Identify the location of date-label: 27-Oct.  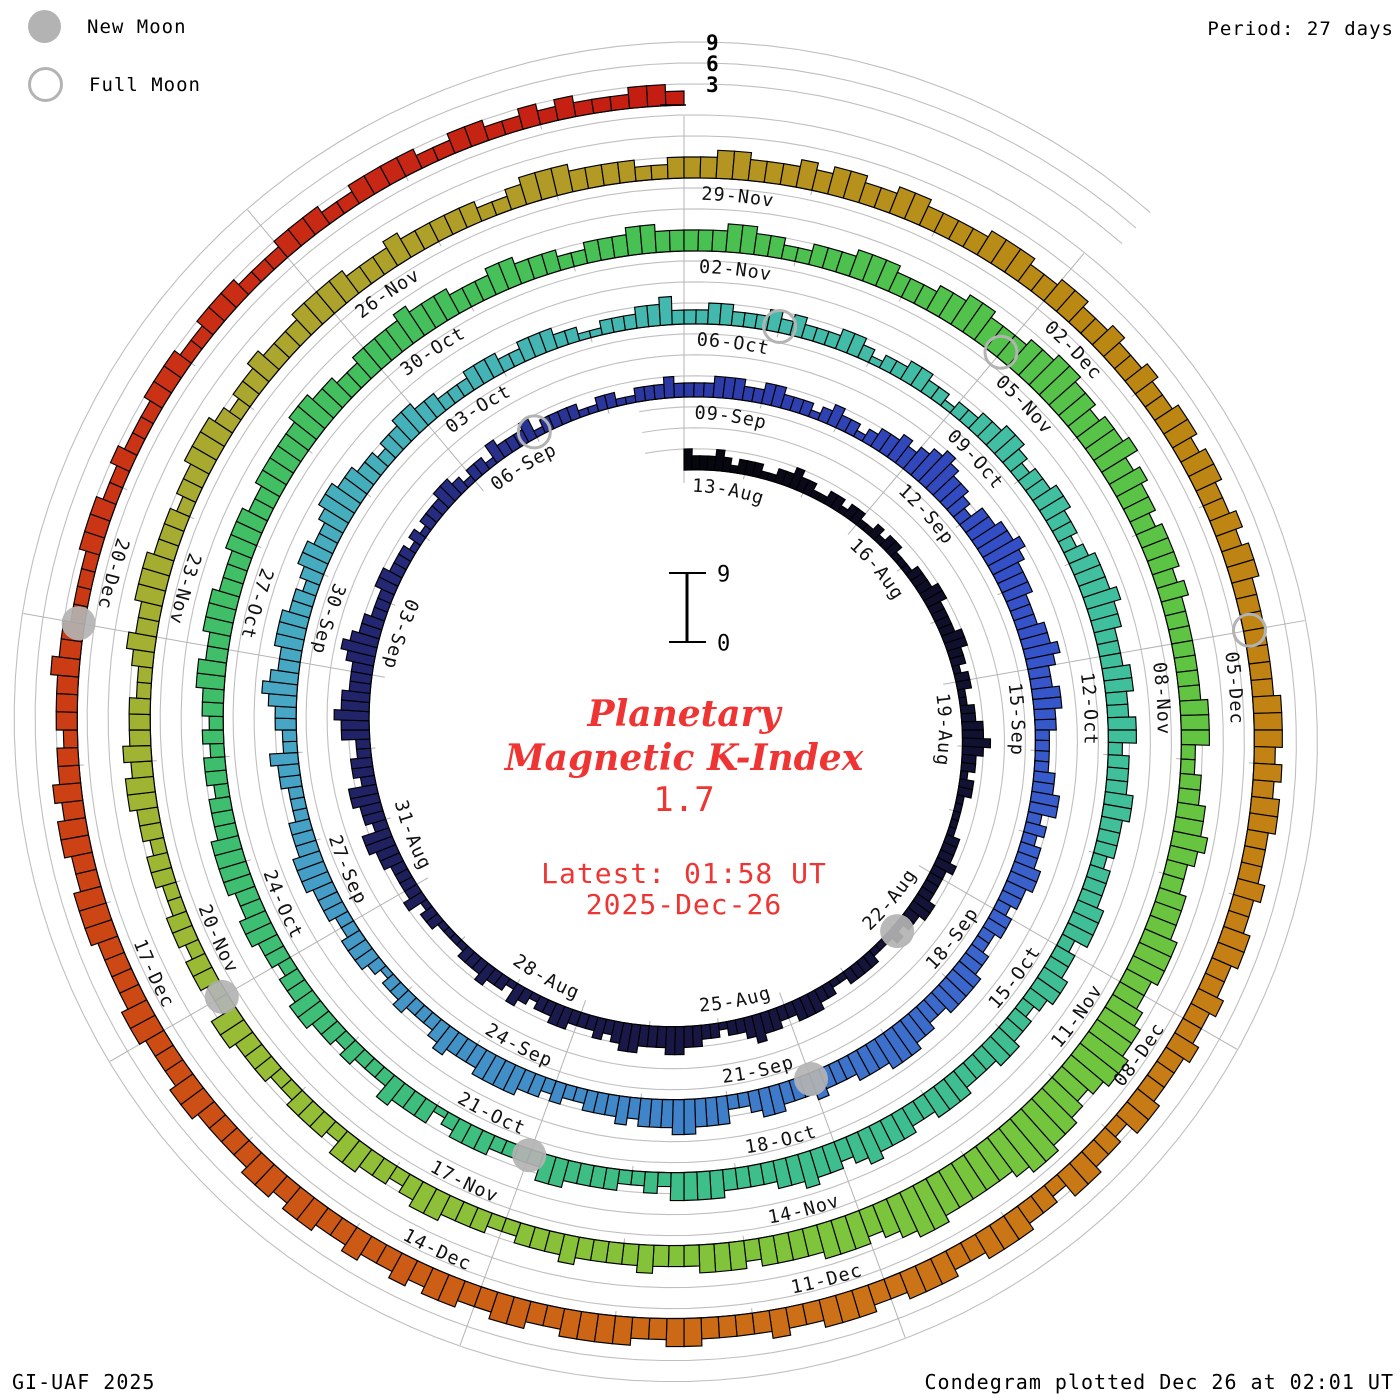
(257, 602).